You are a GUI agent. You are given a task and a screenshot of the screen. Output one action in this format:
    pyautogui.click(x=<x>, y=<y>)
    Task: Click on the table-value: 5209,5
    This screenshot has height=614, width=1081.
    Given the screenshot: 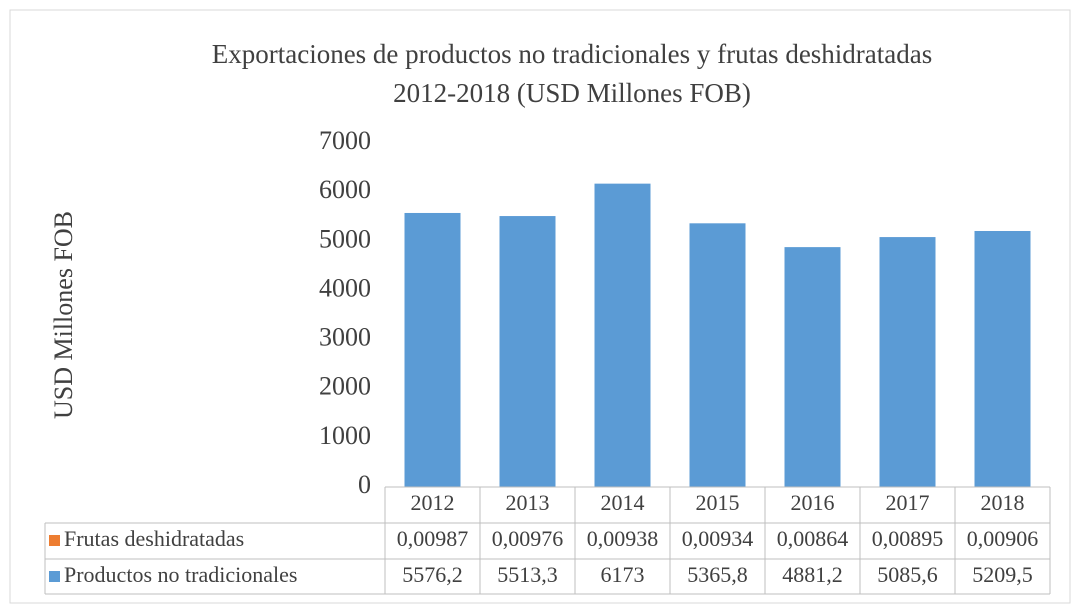 What is the action you would take?
    pyautogui.click(x=1002, y=574)
    